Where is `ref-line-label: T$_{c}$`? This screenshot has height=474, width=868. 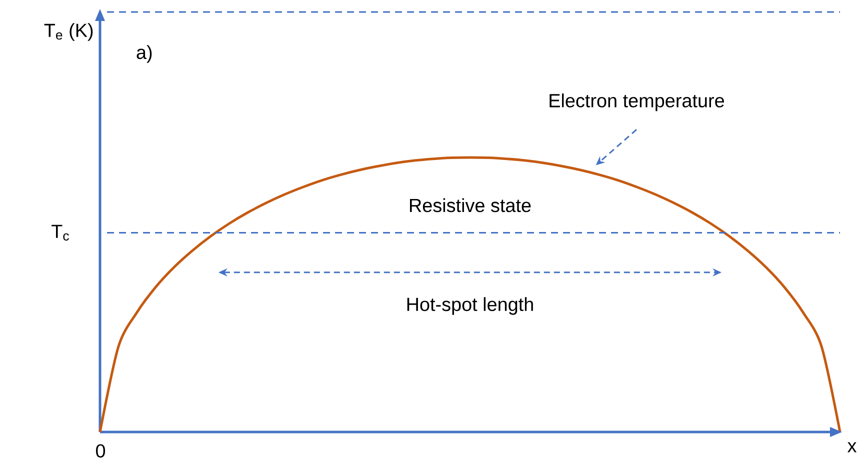
ref-line-label: T$_{c}$ is located at coordinates (60, 232).